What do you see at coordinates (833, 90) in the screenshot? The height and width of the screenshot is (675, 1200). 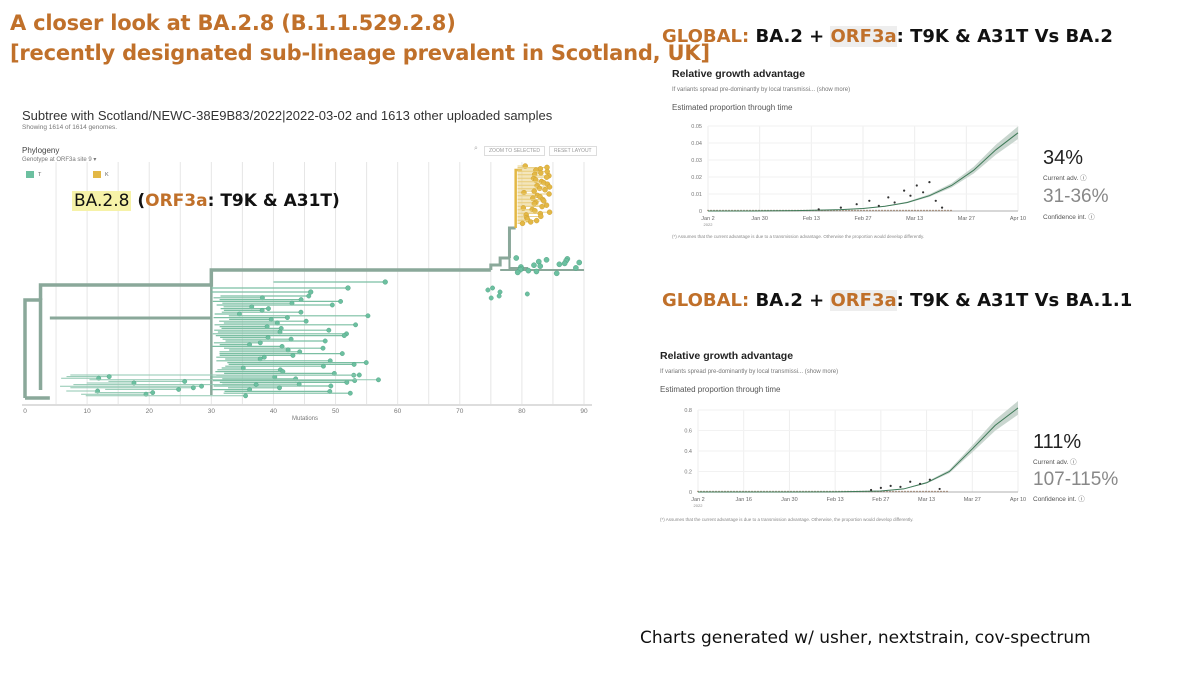 I see `panel1-show-more-link: (show more)` at bounding box center [833, 90].